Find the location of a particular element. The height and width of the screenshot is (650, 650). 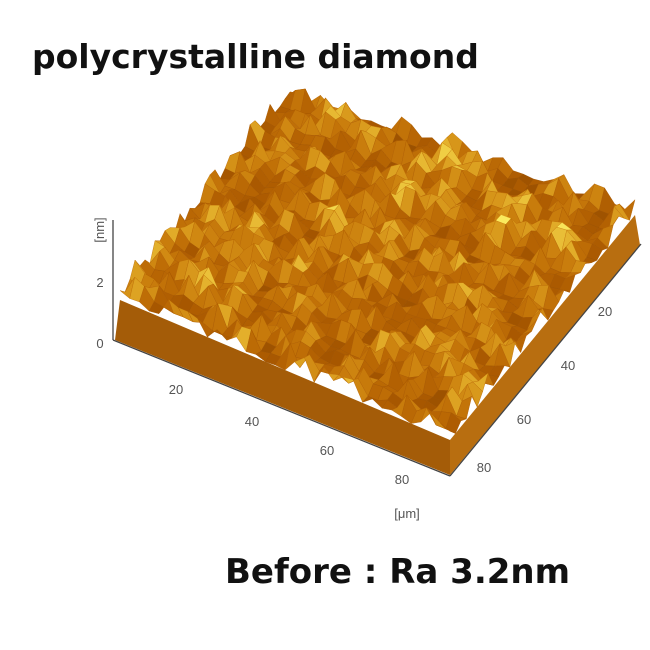

x-tick: 20 is located at coordinates (176, 389).